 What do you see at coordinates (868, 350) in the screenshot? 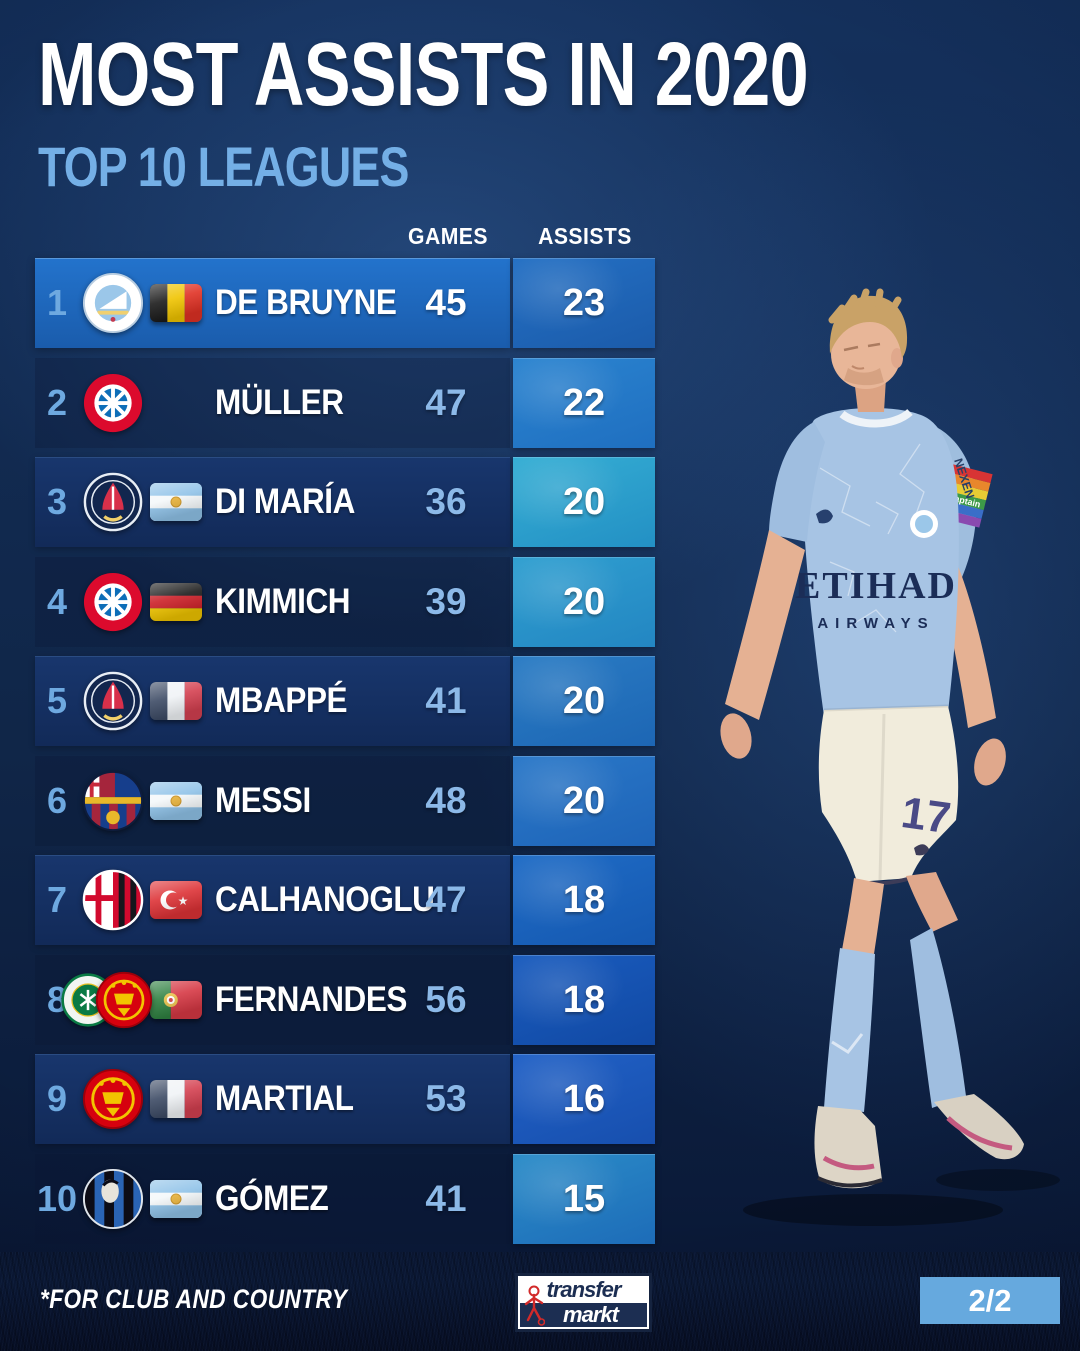
I see `player-head` at bounding box center [868, 350].